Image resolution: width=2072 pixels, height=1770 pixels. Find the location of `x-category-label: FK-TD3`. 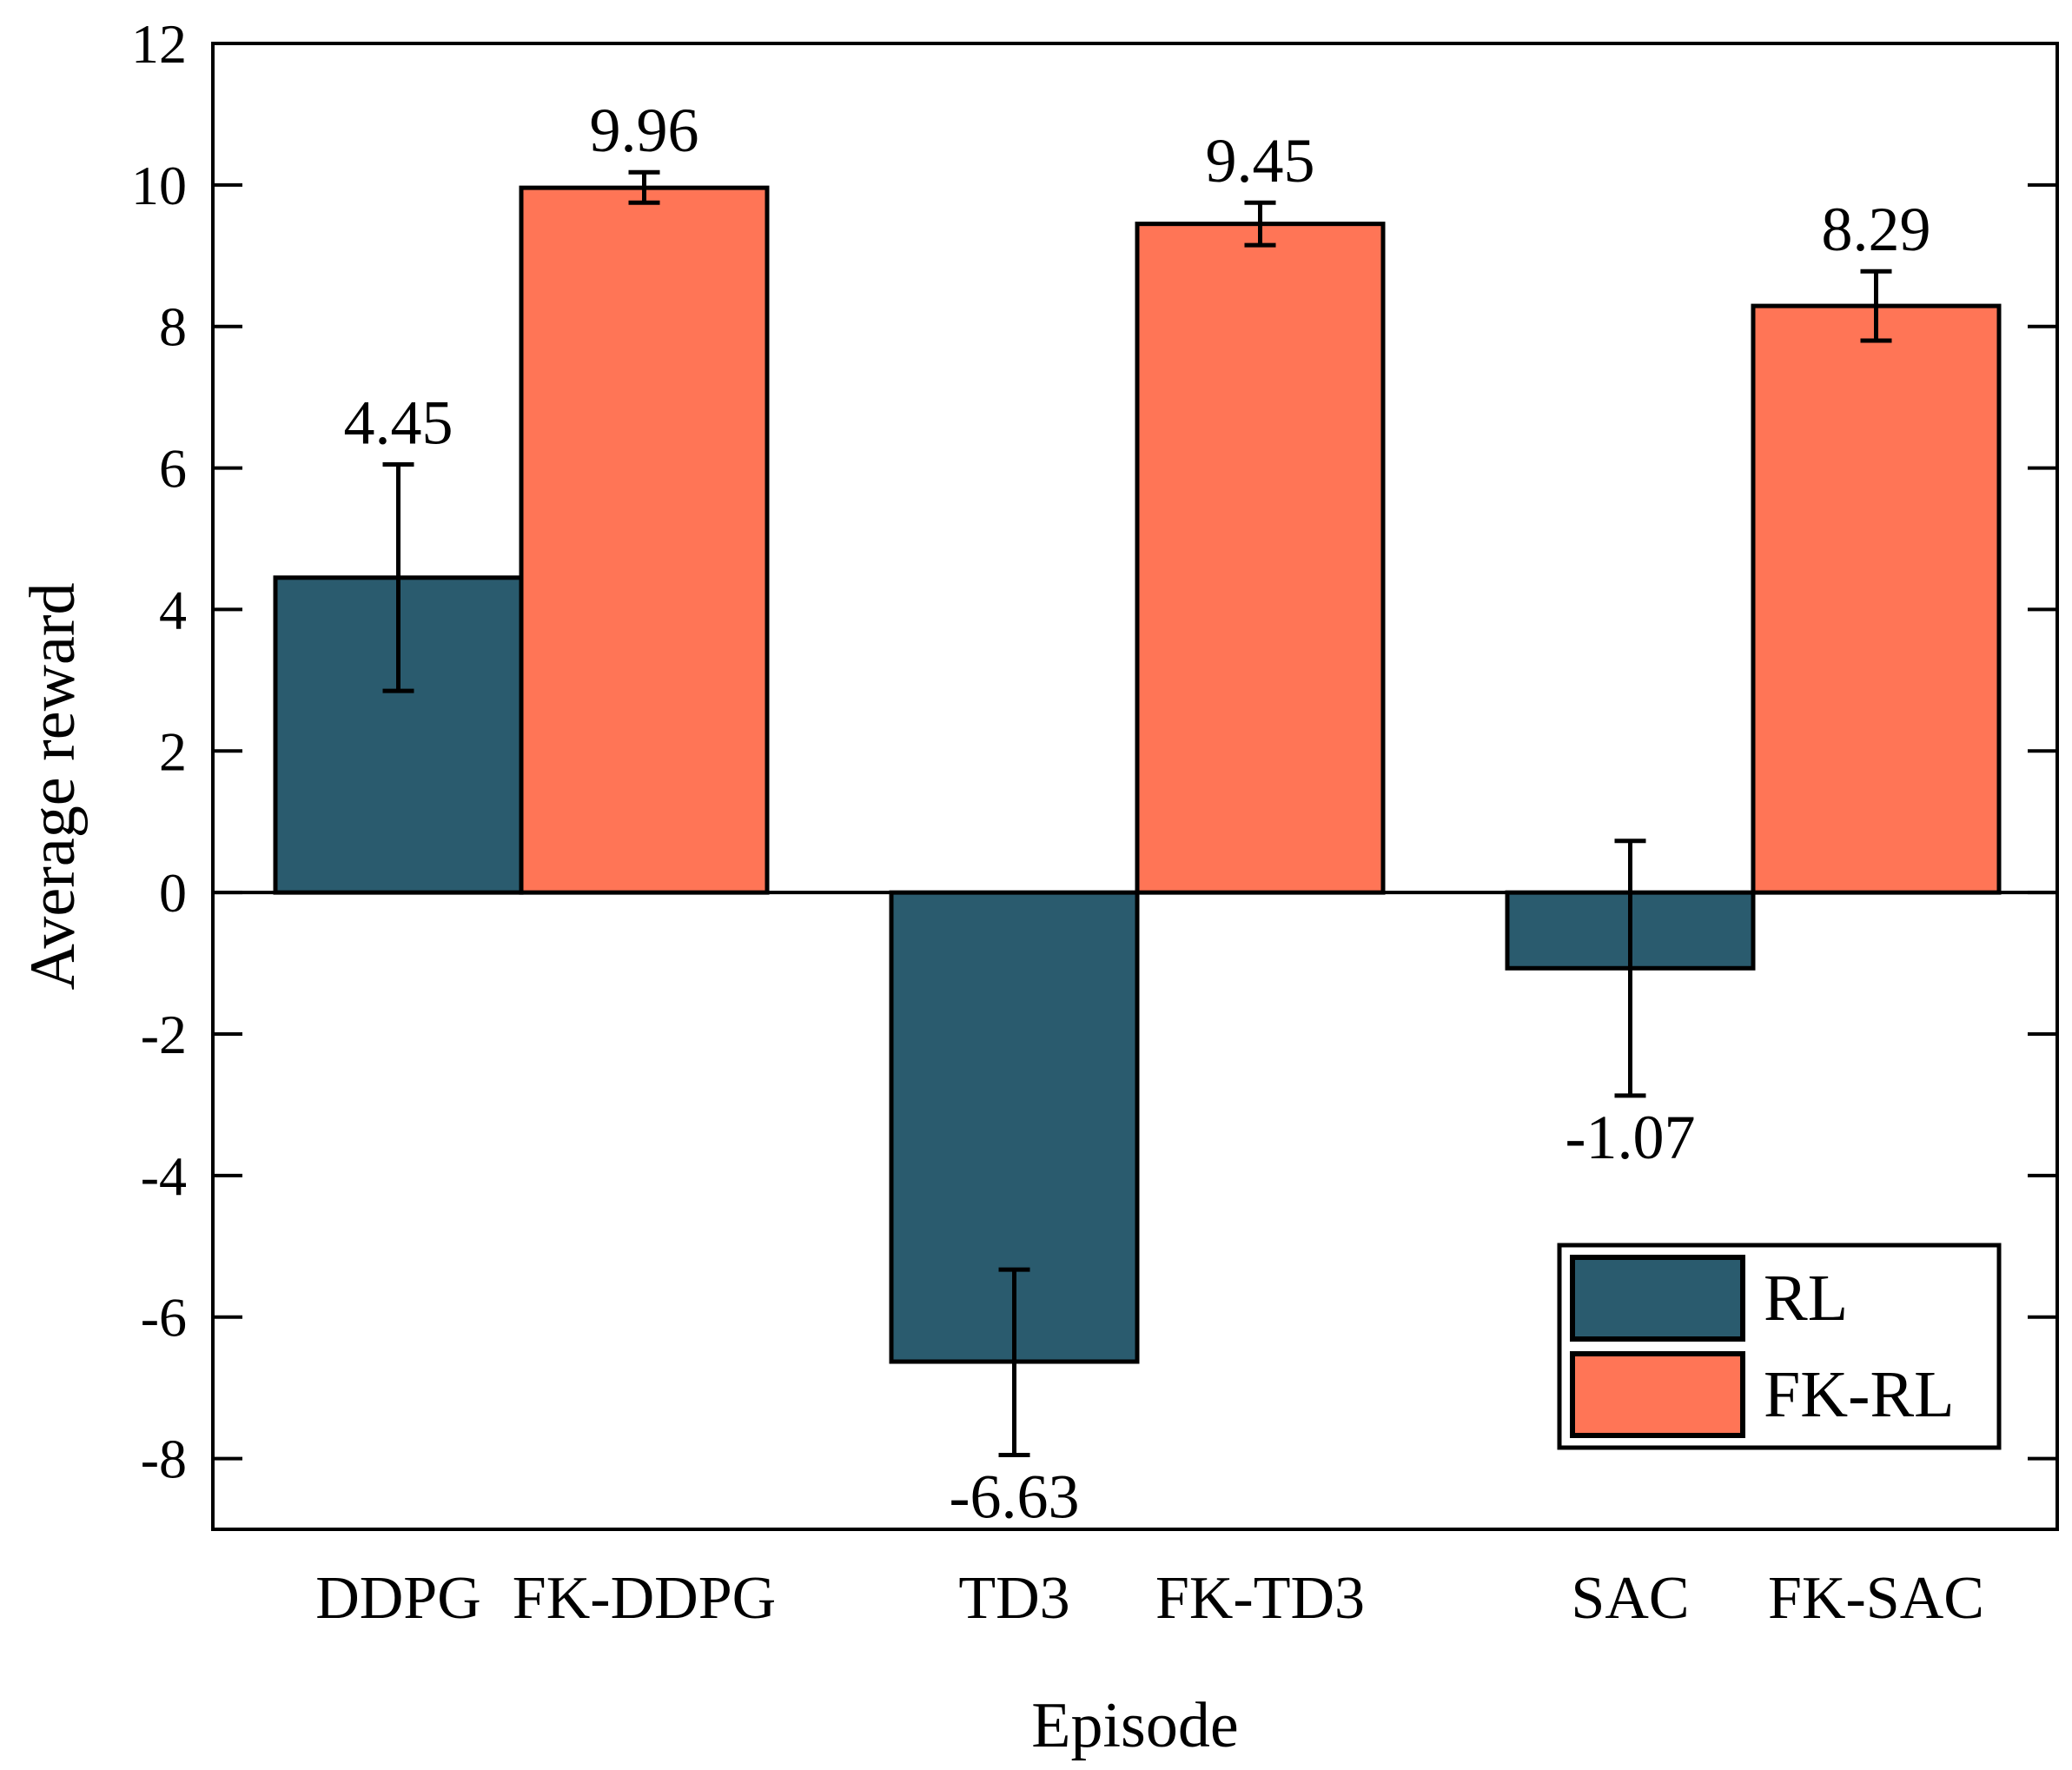

x-category-label: FK-TD3 is located at coordinates (1260, 1598).